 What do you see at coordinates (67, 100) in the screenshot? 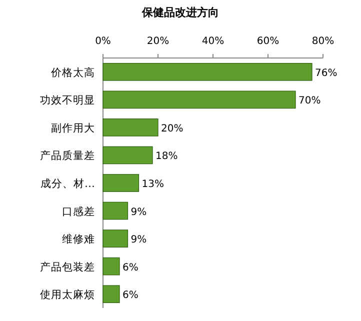
I see `y-tick-label: 功效不明显` at bounding box center [67, 100].